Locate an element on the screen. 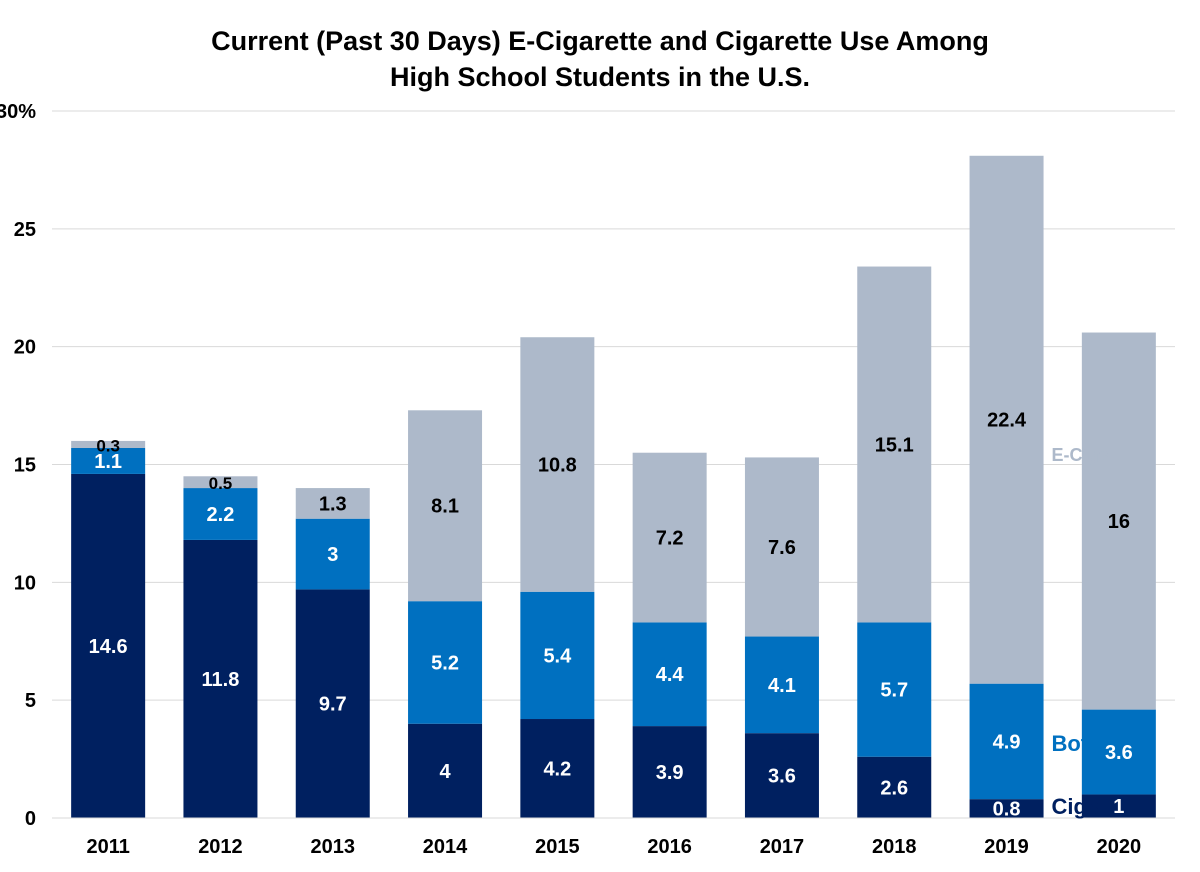  bar-e-cigs-2014 is located at coordinates (445, 506).